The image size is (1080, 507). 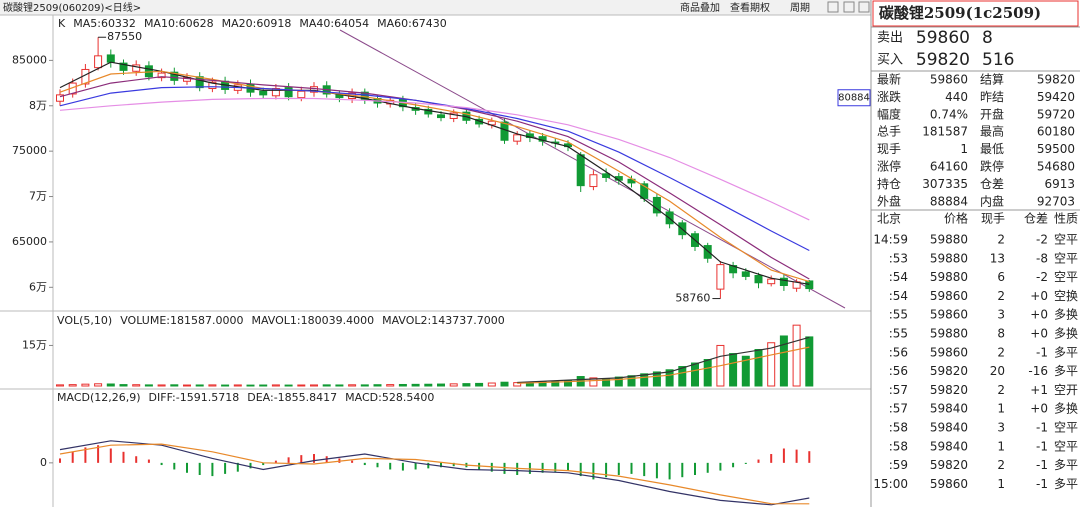 What do you see at coordinates (1066, 219) in the screenshot?
I see `trade-header: 性质` at bounding box center [1066, 219].